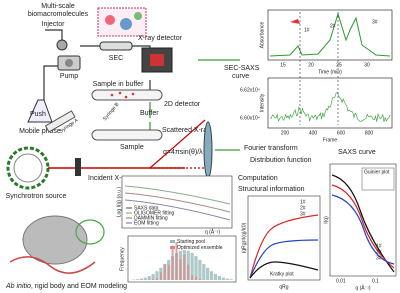  What do you see at coordinates (369, 133) in the screenshot?
I see `tick-label: 800` at bounding box center [369, 133].